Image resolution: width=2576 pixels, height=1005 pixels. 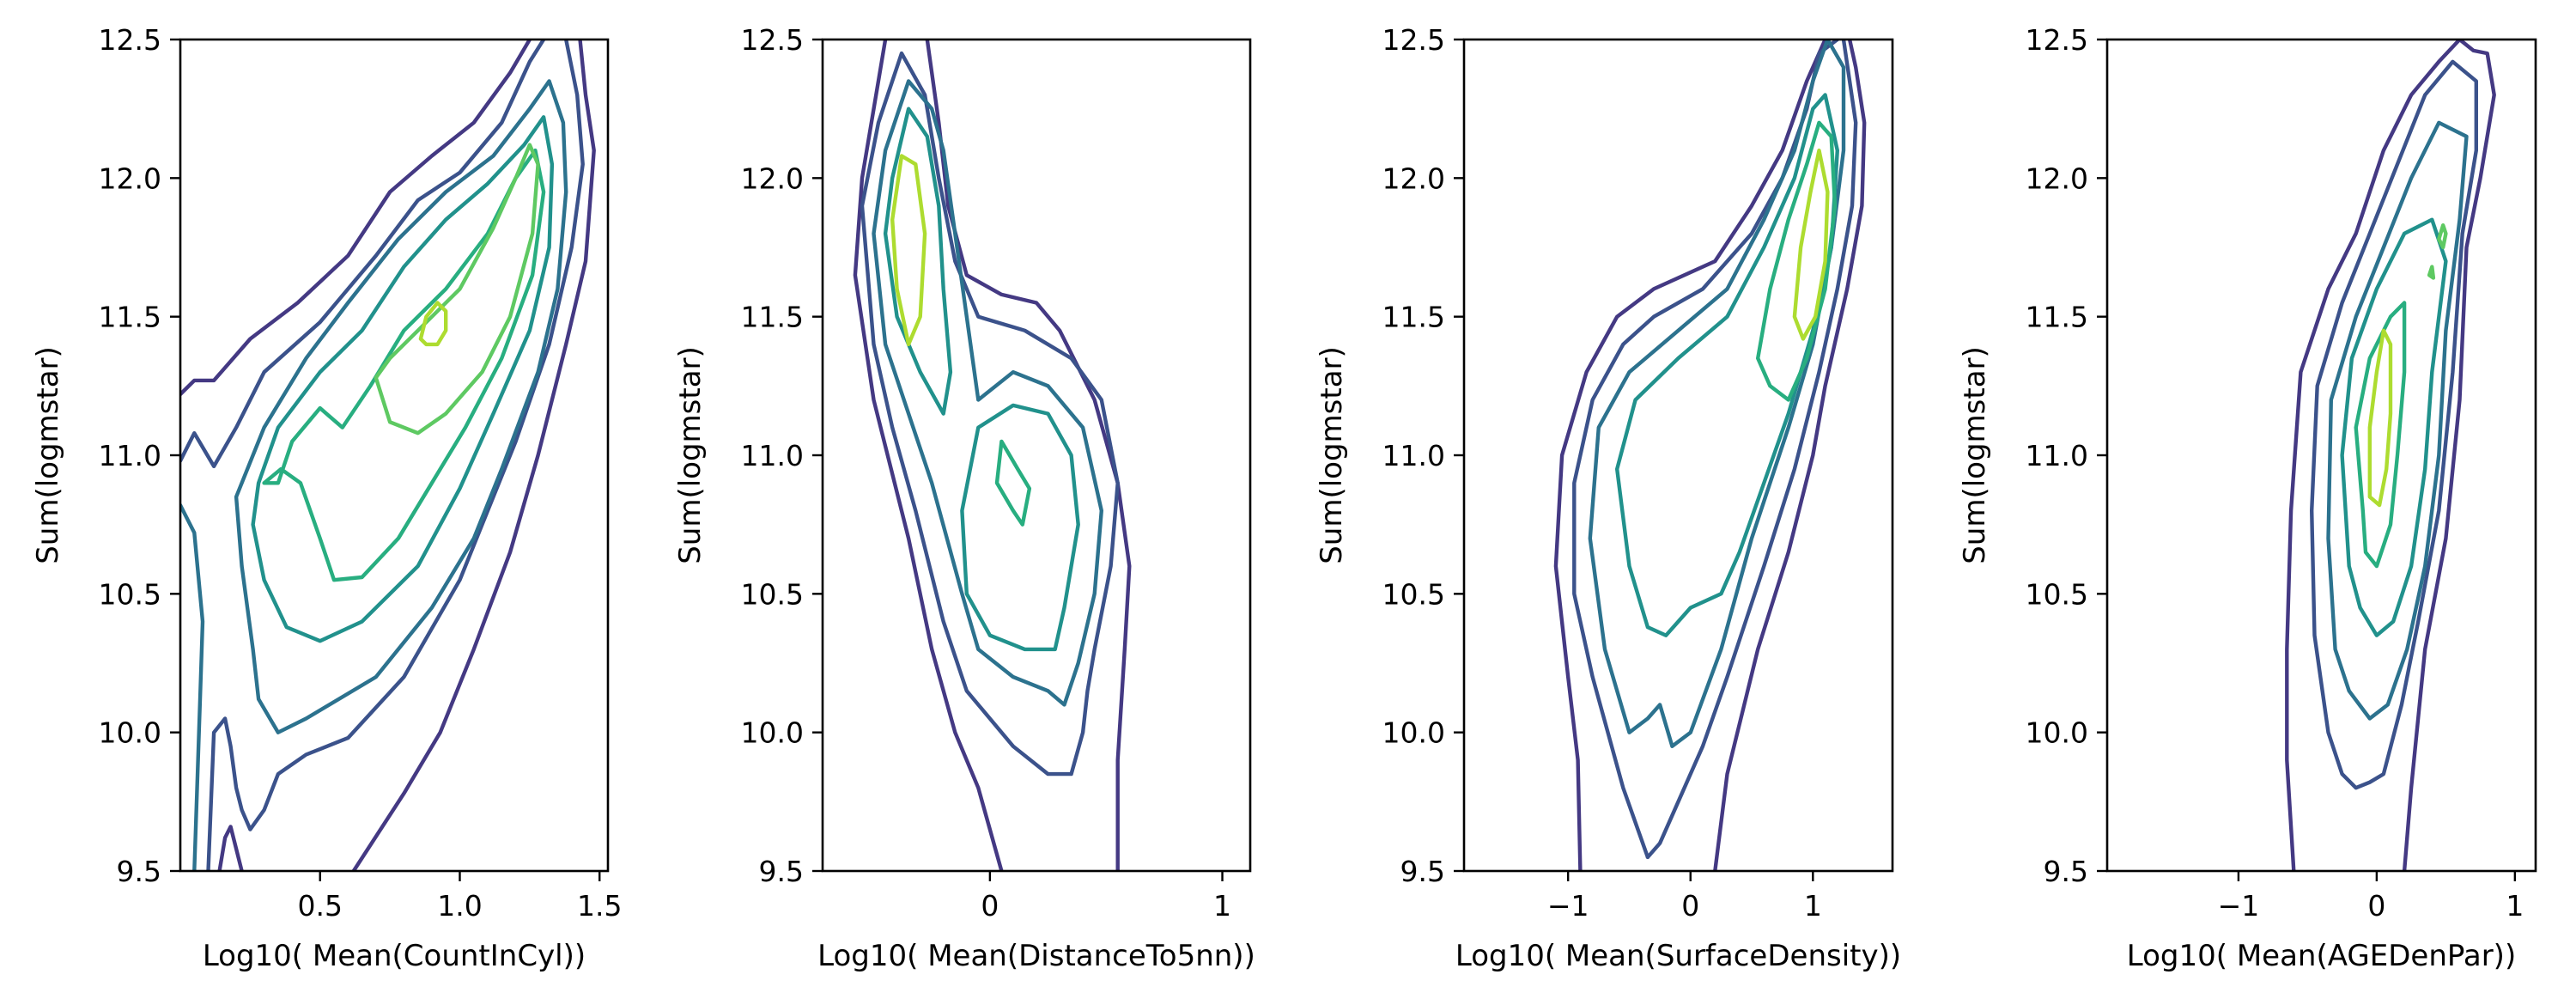 I want to click on x-tick-label: 1.0, so click(x=459, y=906).